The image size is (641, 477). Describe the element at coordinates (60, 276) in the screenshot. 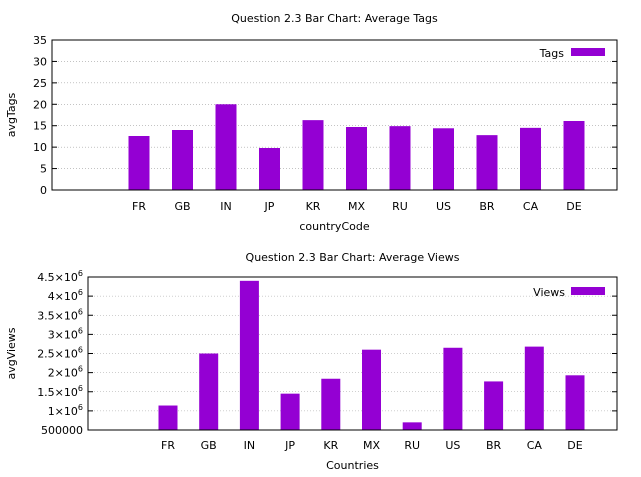

I see `y-tick-label: 4.5×10⁶` at that location.